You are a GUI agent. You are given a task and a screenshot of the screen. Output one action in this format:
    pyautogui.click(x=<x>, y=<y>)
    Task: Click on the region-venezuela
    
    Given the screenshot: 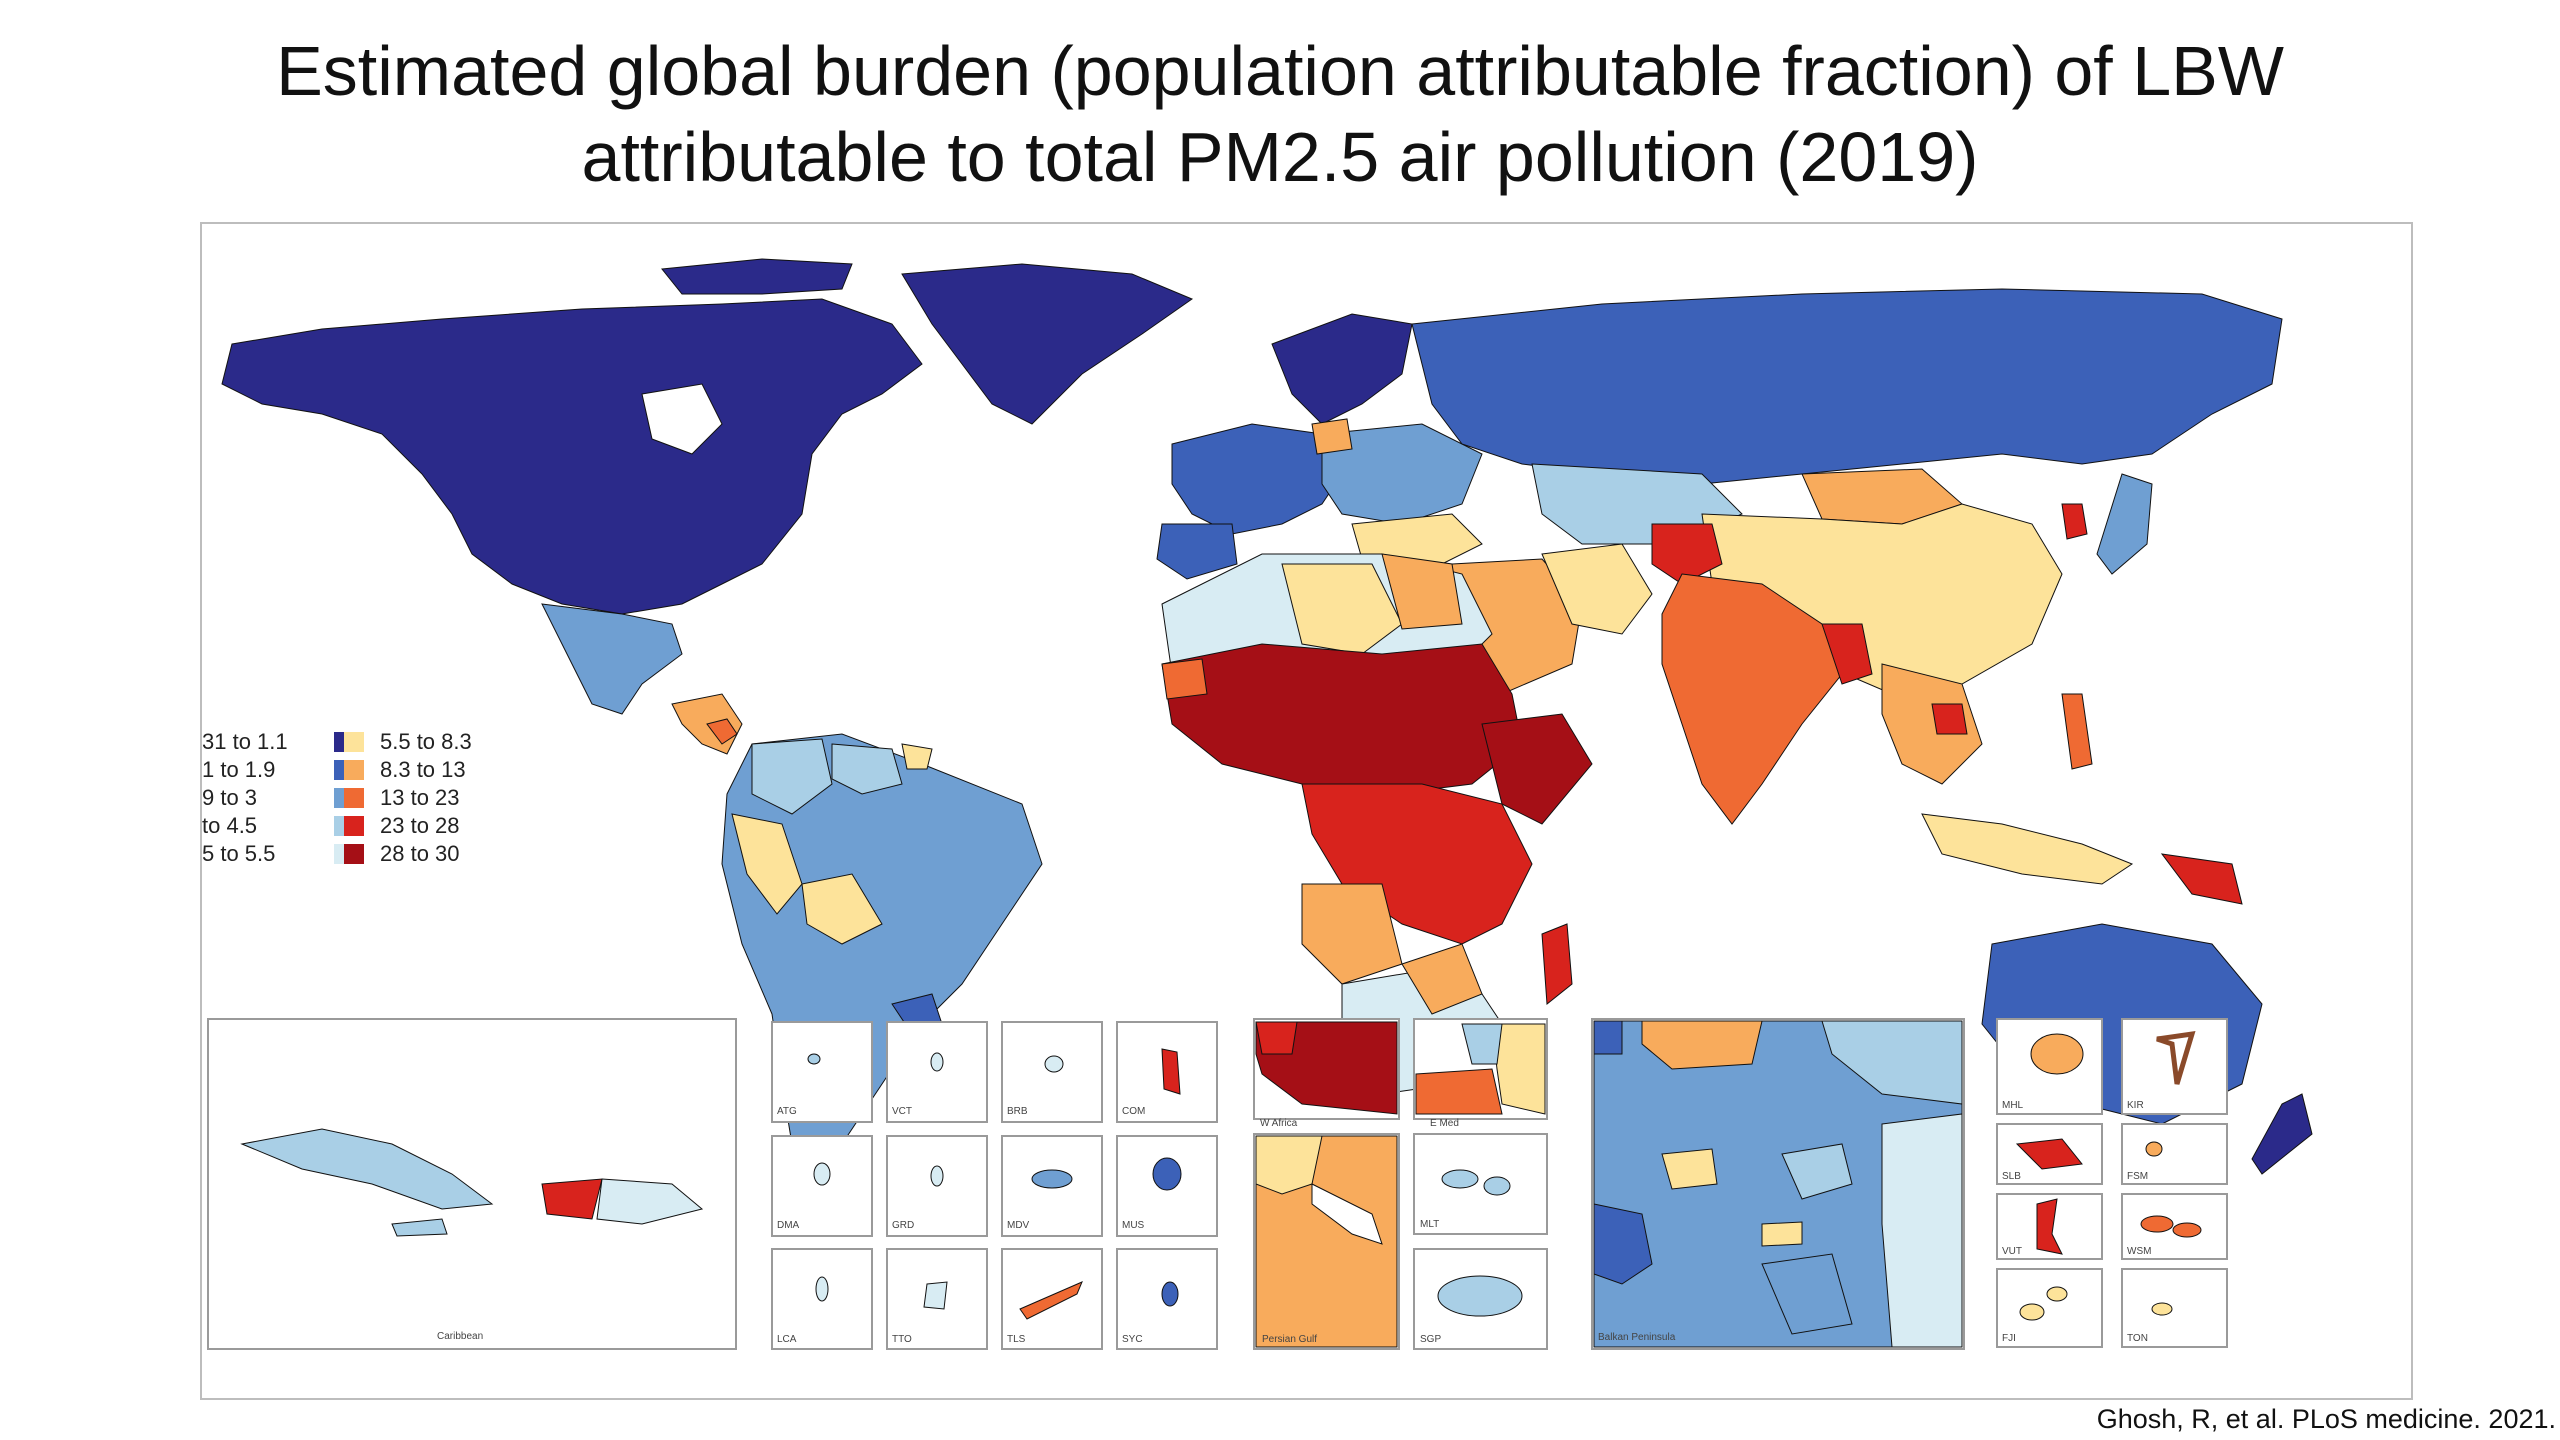 What is the action you would take?
    pyautogui.click(x=867, y=769)
    